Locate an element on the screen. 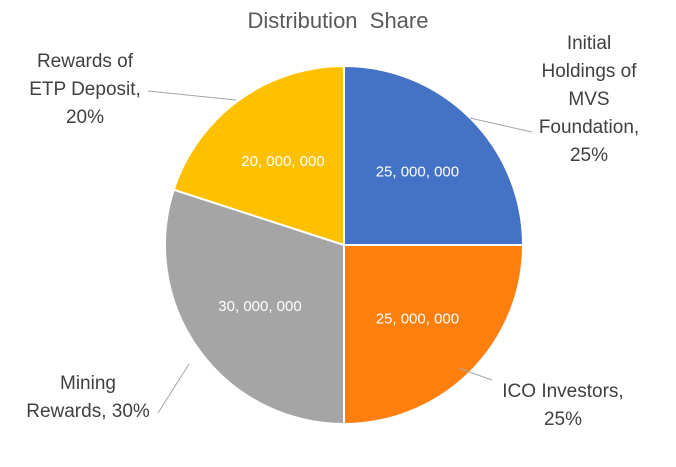 The image size is (676, 467). slice-value-label: 30, 000, 000 is located at coordinates (259, 306).